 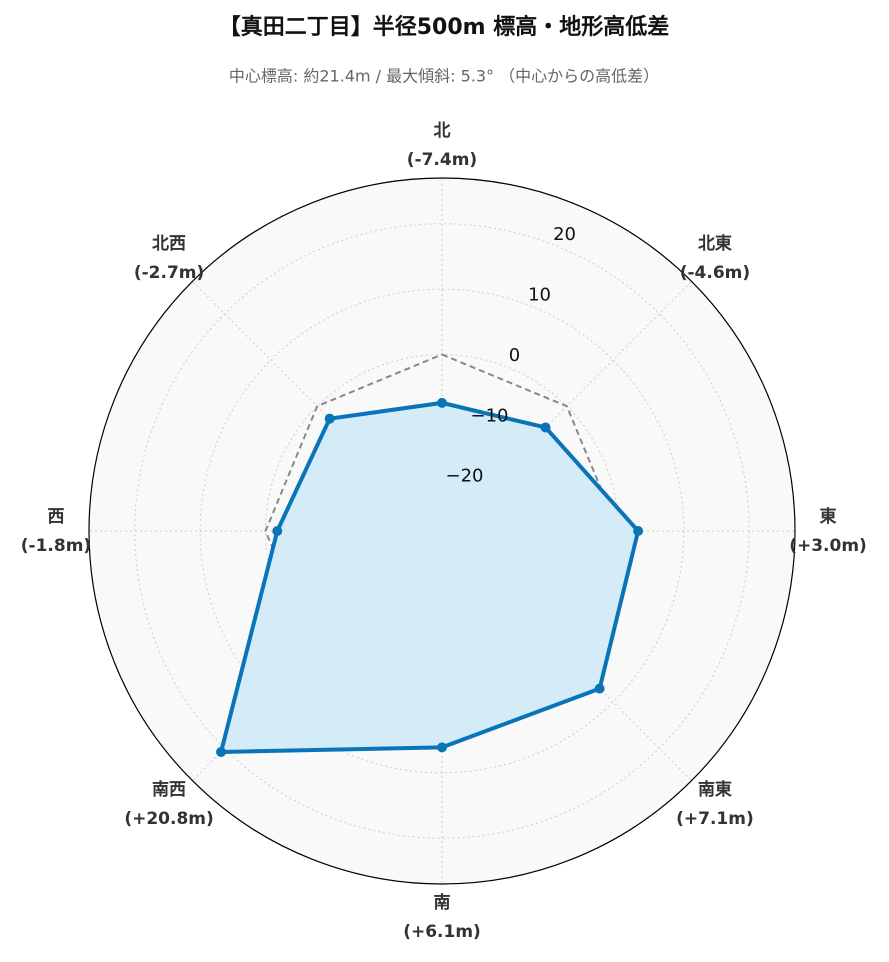 I want to click on r-tick-label: 0, so click(x=514, y=355).